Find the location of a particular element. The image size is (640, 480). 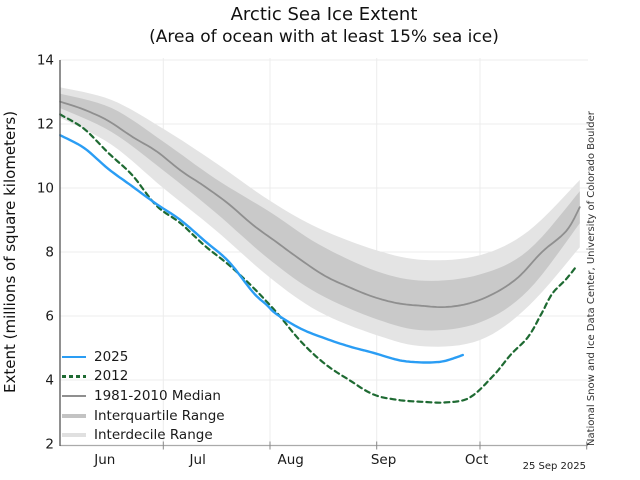

y-tick-labels: 2 4 6 8 10 12 14 is located at coordinates (45, 253).